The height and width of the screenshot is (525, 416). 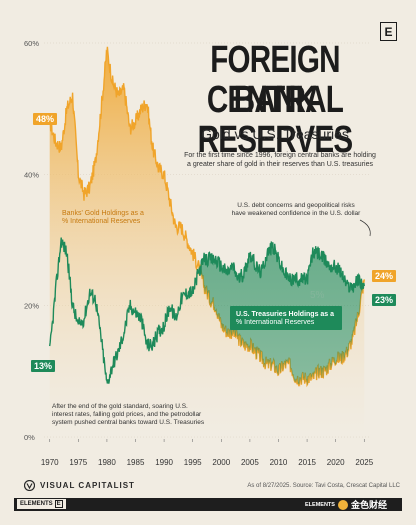 I want to click on visual-capitalist-logo-icon, so click(x=29, y=485).